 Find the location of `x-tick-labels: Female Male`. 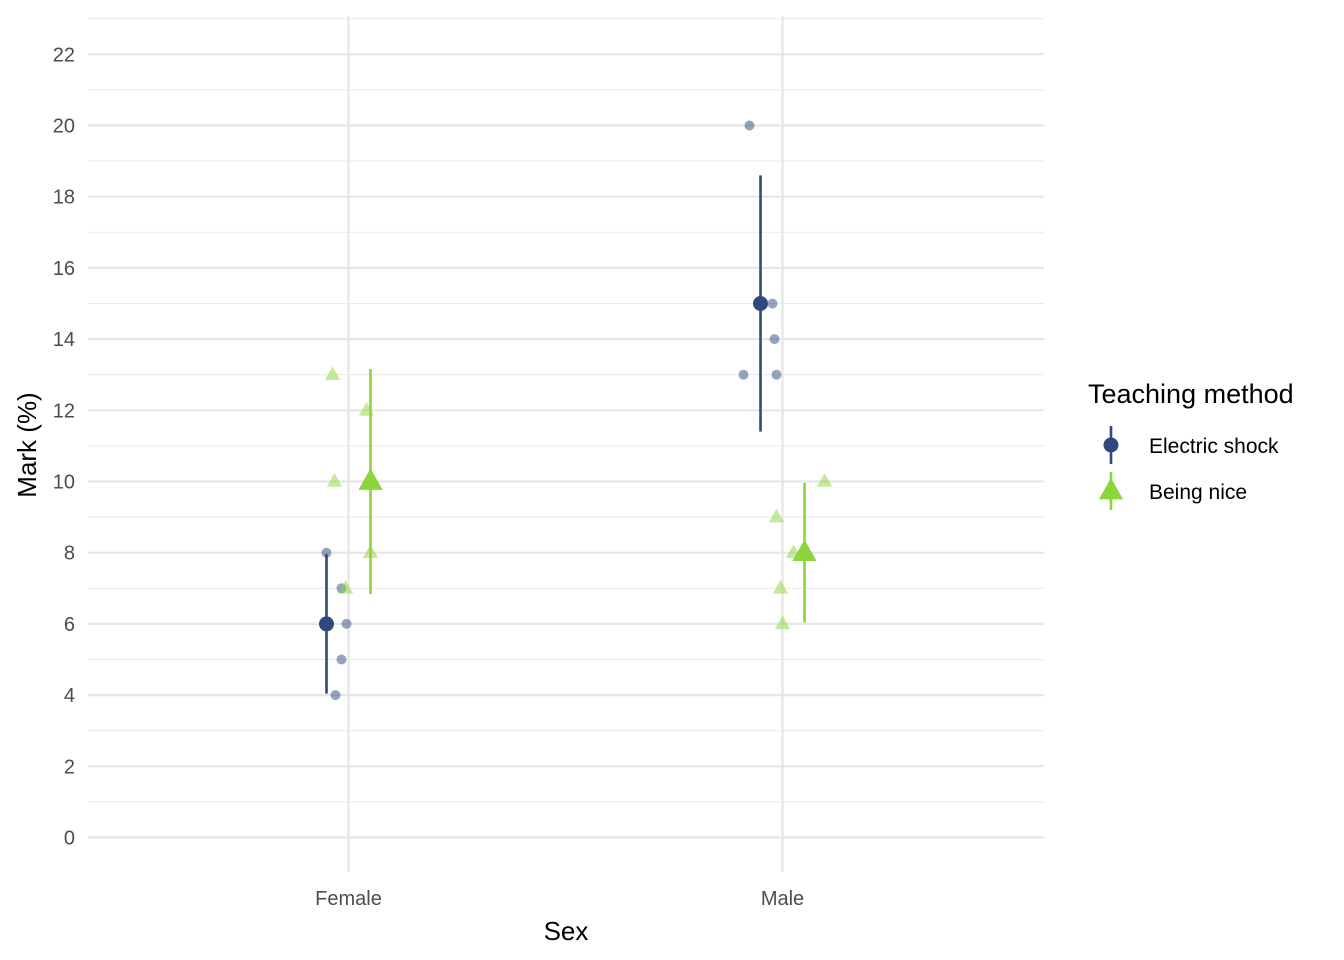

x-tick-labels: Female Male is located at coordinates (559, 899).